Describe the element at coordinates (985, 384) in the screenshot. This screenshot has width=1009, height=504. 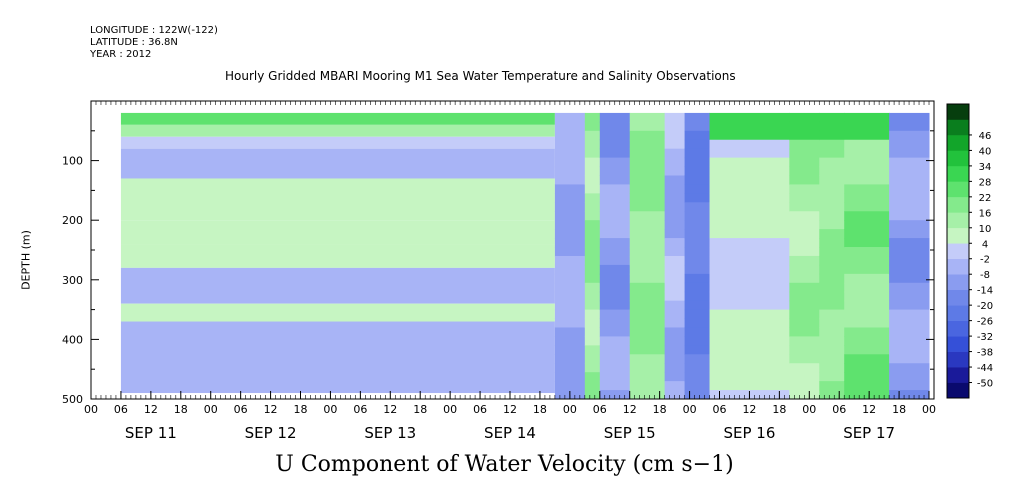
I see `colorbar-tick-label: -50` at that location.